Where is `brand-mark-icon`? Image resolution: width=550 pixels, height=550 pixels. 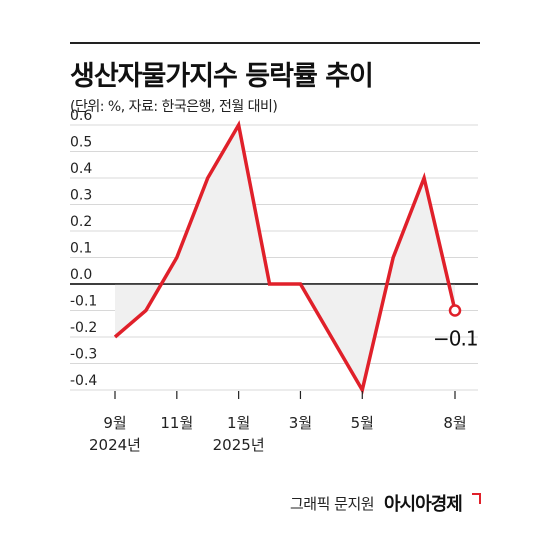
brand-mark-icon is located at coordinates (476, 498).